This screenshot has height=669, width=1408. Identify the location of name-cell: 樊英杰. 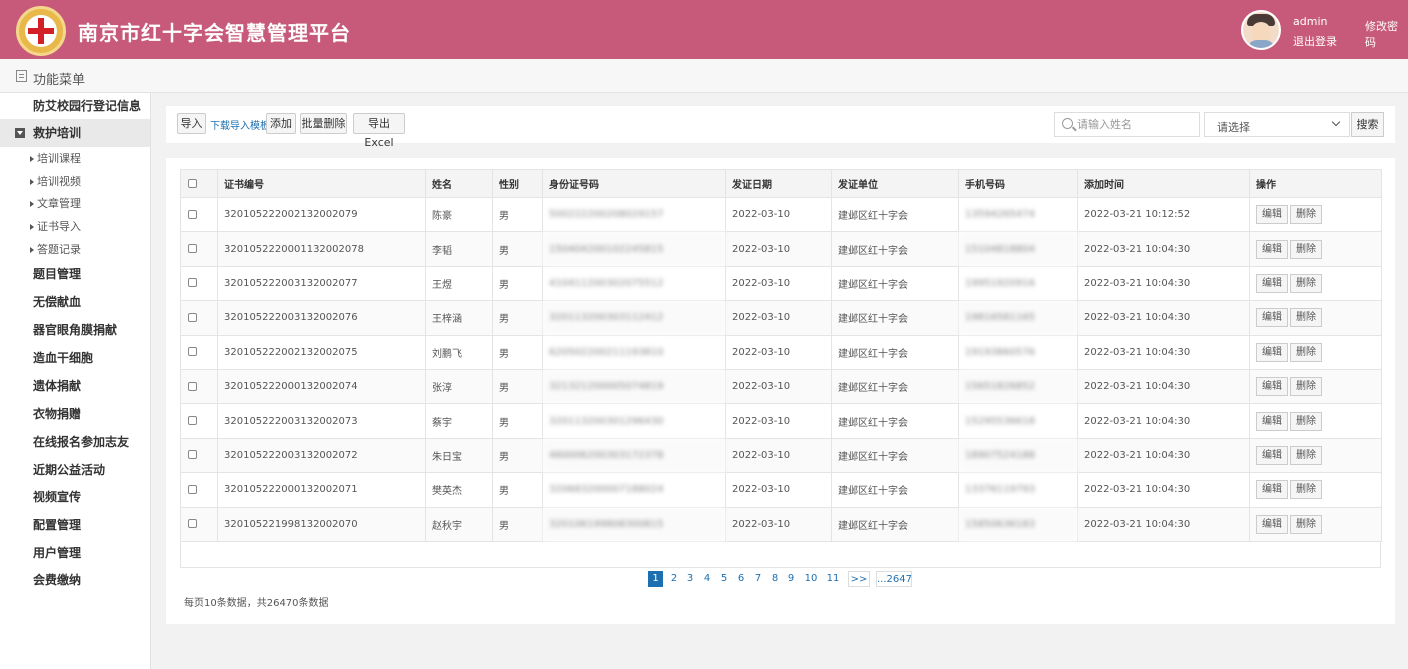
(459, 490).